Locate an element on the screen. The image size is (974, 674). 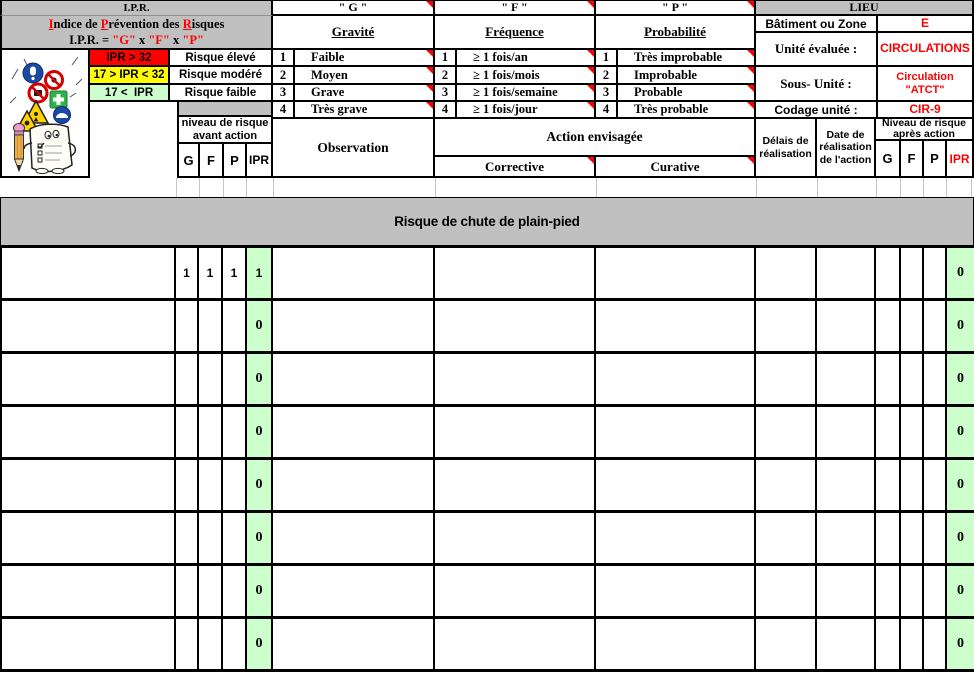
lieu-value: Circulation "ATCT" is located at coordinates (926, 84).